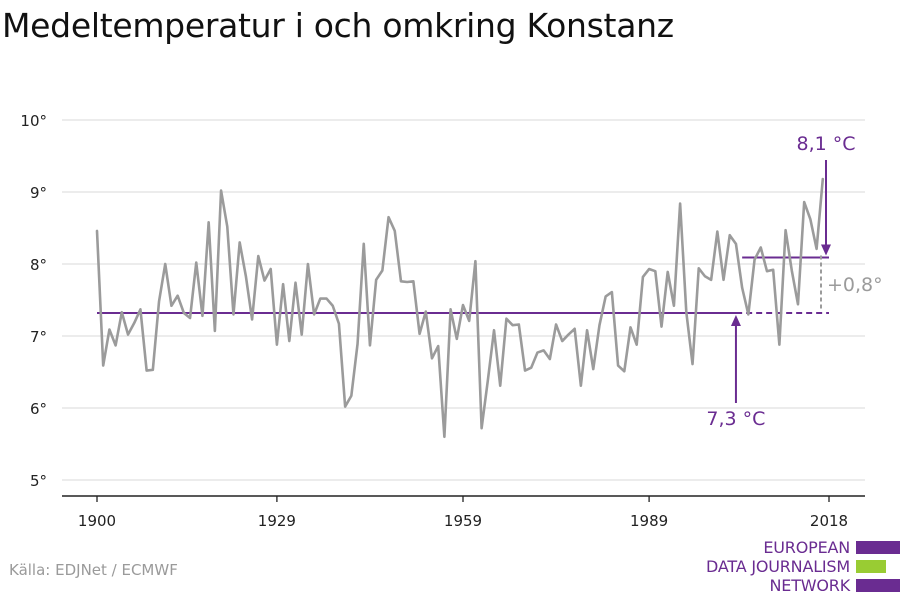  I want to click on source-note: Källa: EDJNet / ECMWF, so click(93, 570).